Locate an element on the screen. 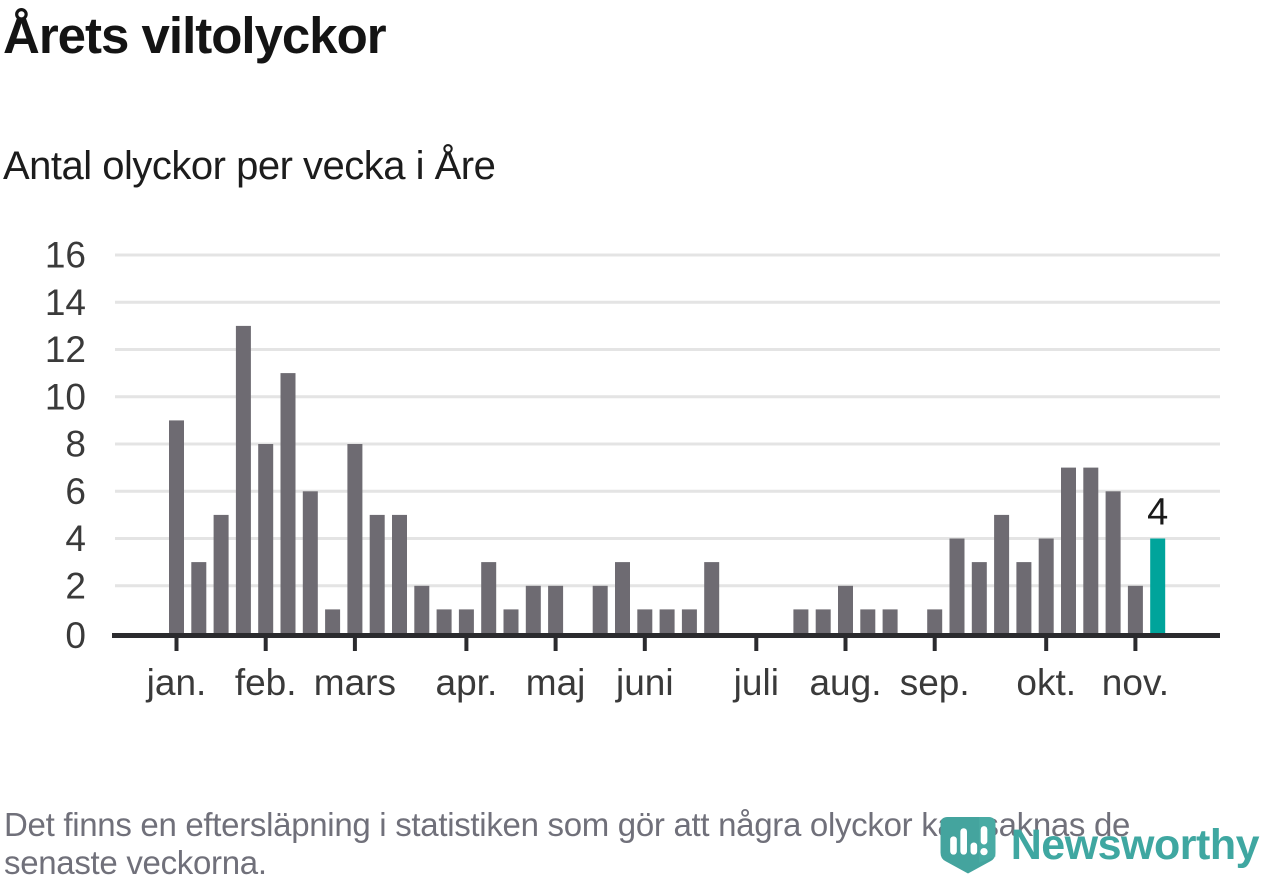  x-tick-jan is located at coordinates (176, 644).